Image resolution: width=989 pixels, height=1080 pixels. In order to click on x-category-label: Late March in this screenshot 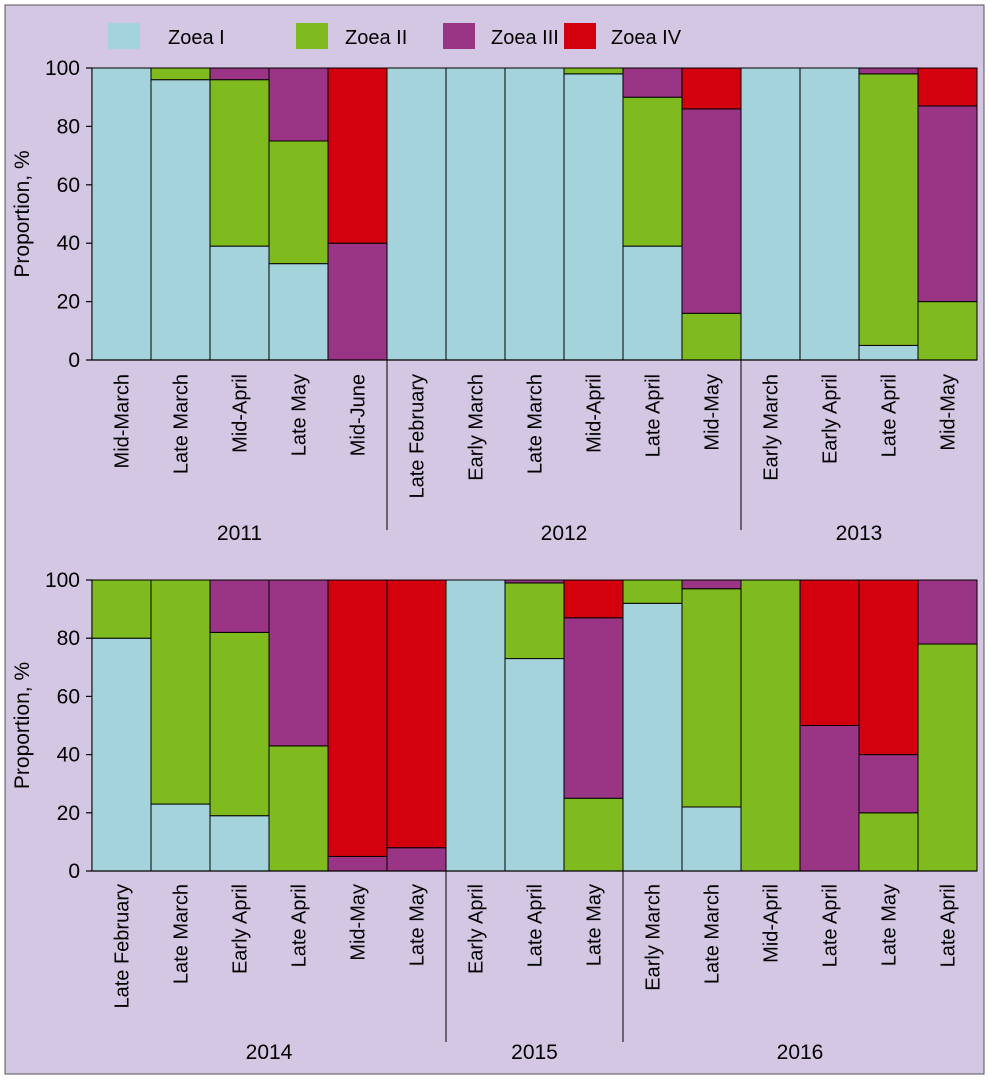, I will do `click(713, 934)`.